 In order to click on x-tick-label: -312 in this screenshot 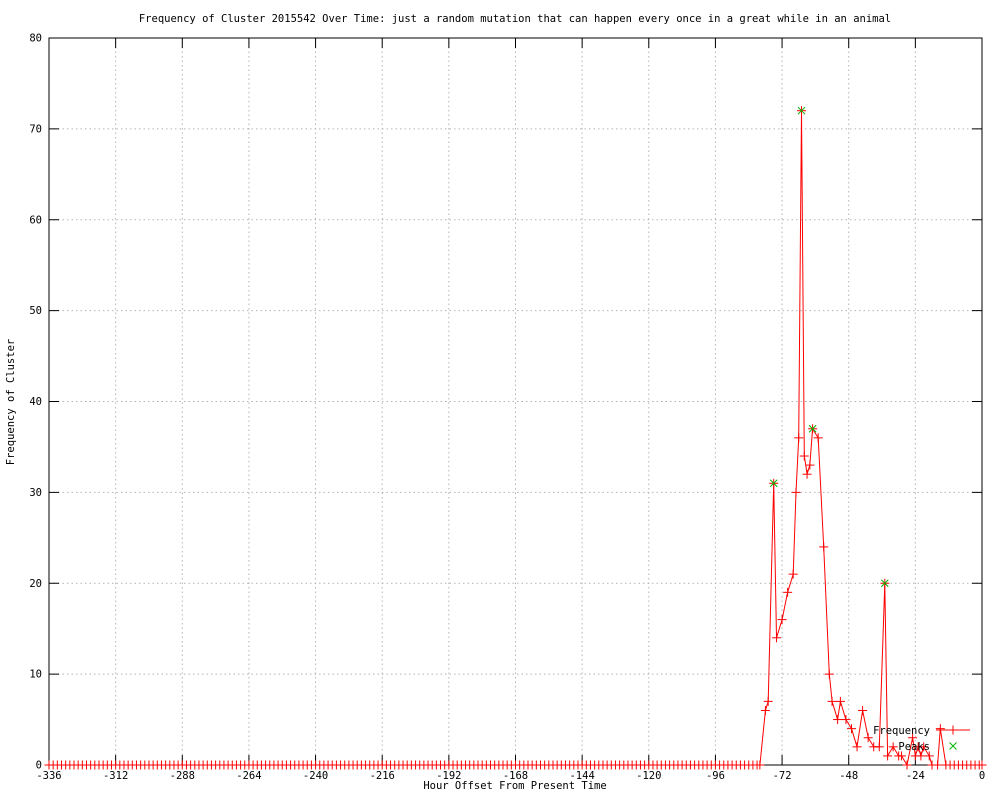, I will do `click(115, 776)`.